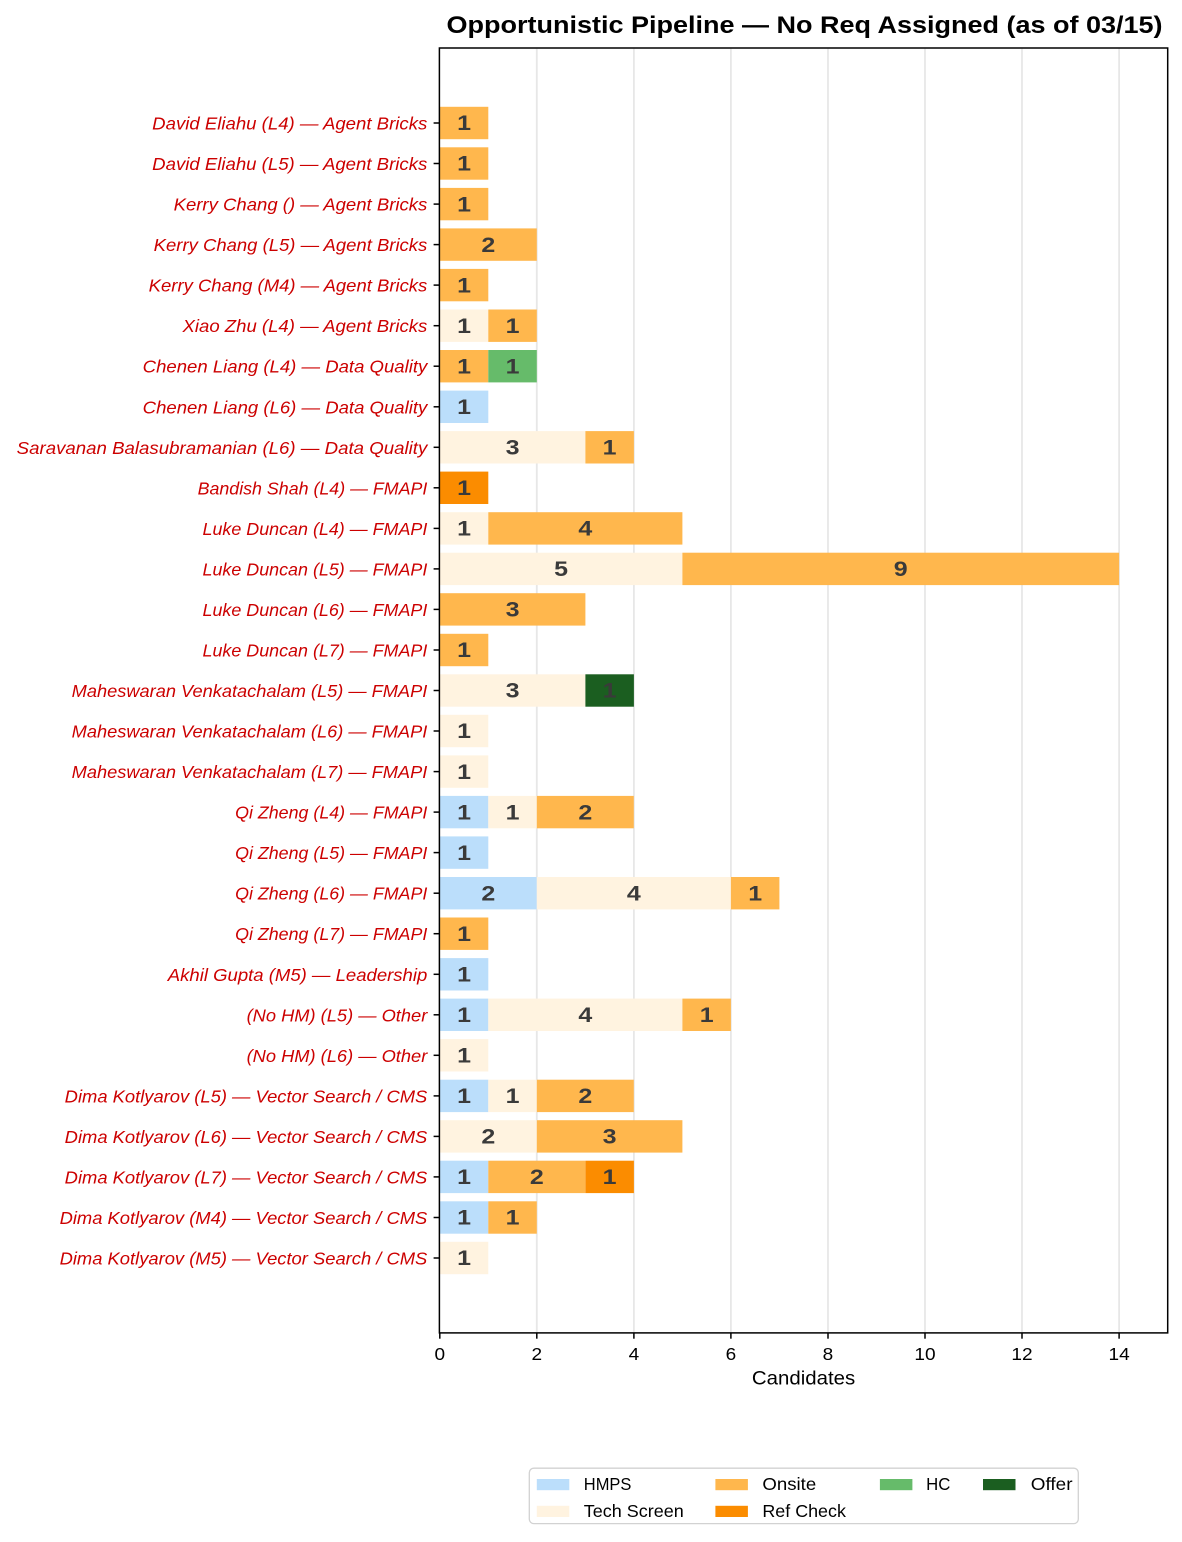 The height and width of the screenshot is (1542, 1182). What do you see at coordinates (789, 1484) in the screenshot?
I see `svg-text: Onsite` at bounding box center [789, 1484].